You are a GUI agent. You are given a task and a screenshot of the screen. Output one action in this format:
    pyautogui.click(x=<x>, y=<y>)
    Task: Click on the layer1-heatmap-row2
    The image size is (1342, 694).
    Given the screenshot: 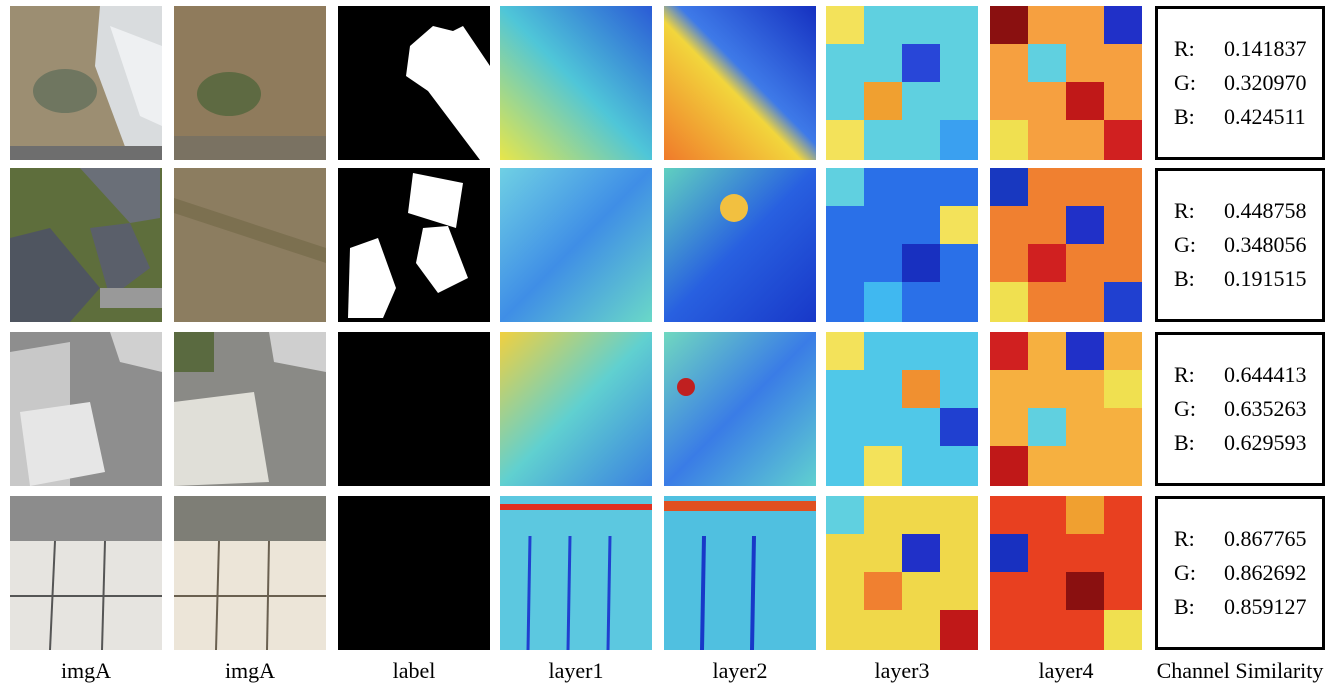 What is the action you would take?
    pyautogui.click(x=576, y=245)
    